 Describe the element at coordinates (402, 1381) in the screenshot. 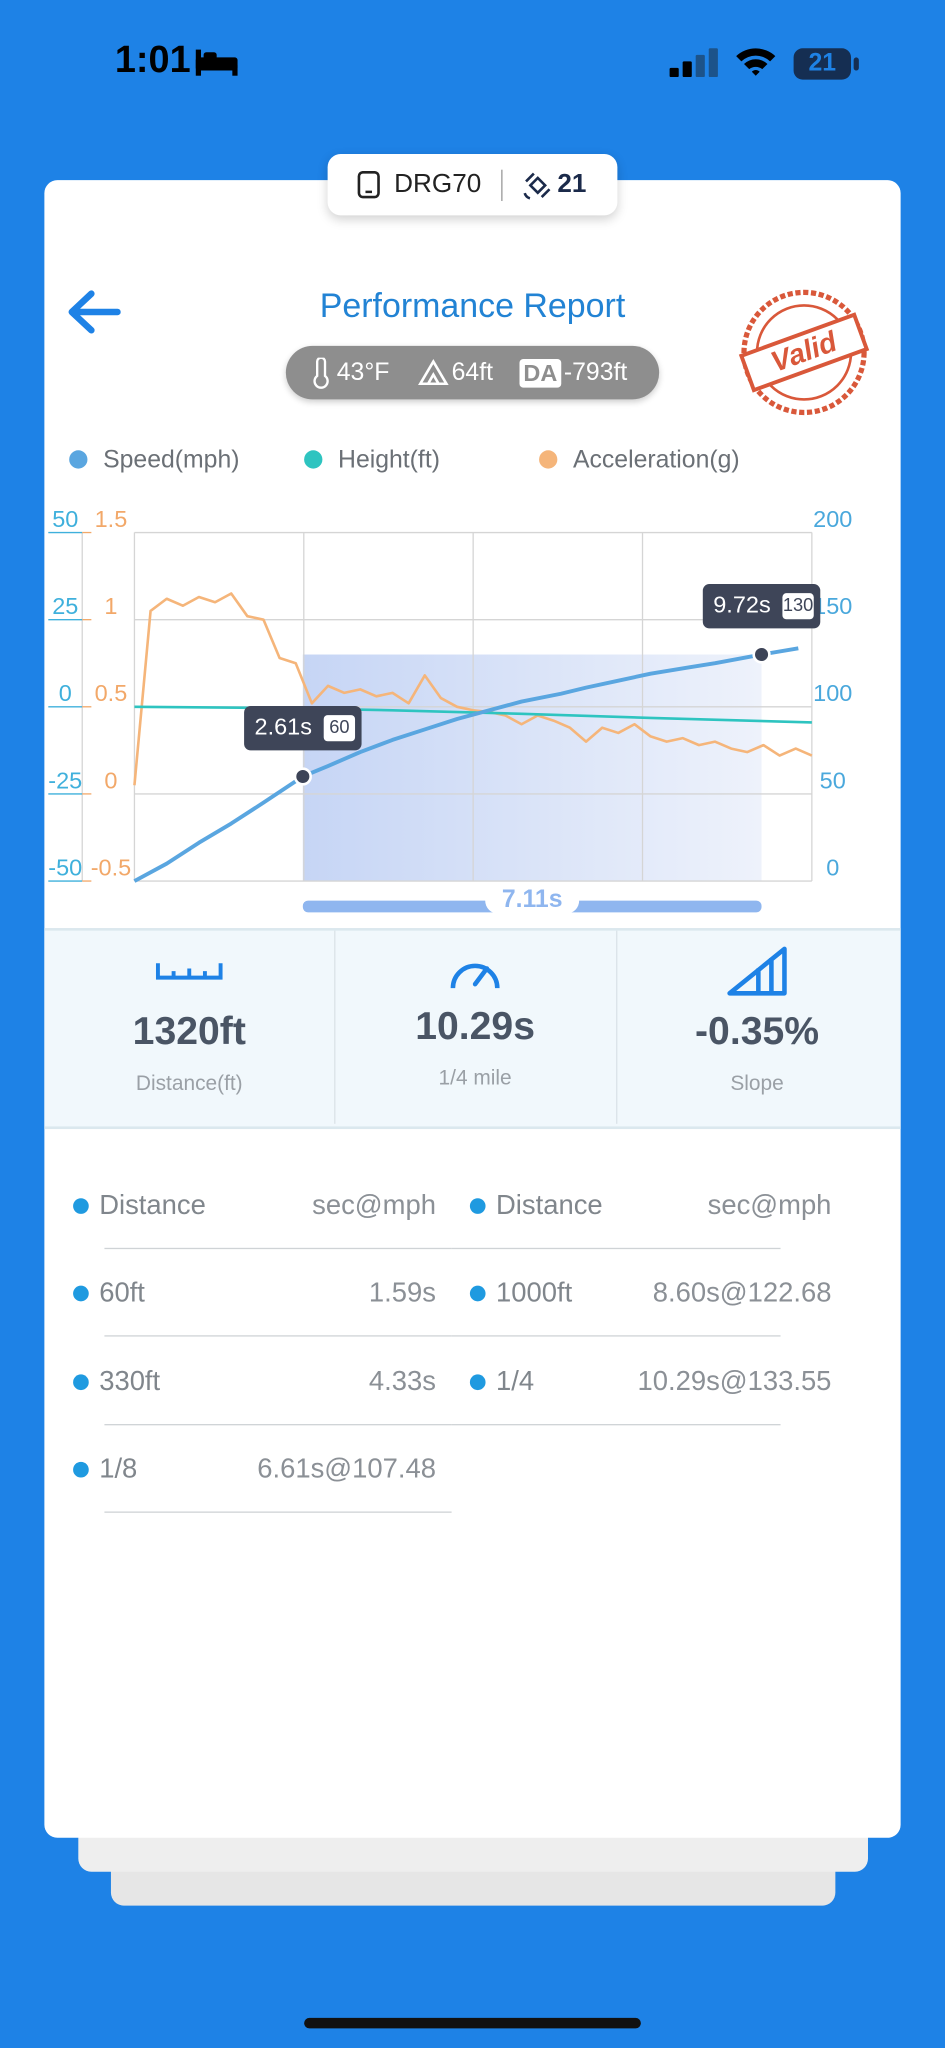

I see `split-value: 4.33s` at that location.